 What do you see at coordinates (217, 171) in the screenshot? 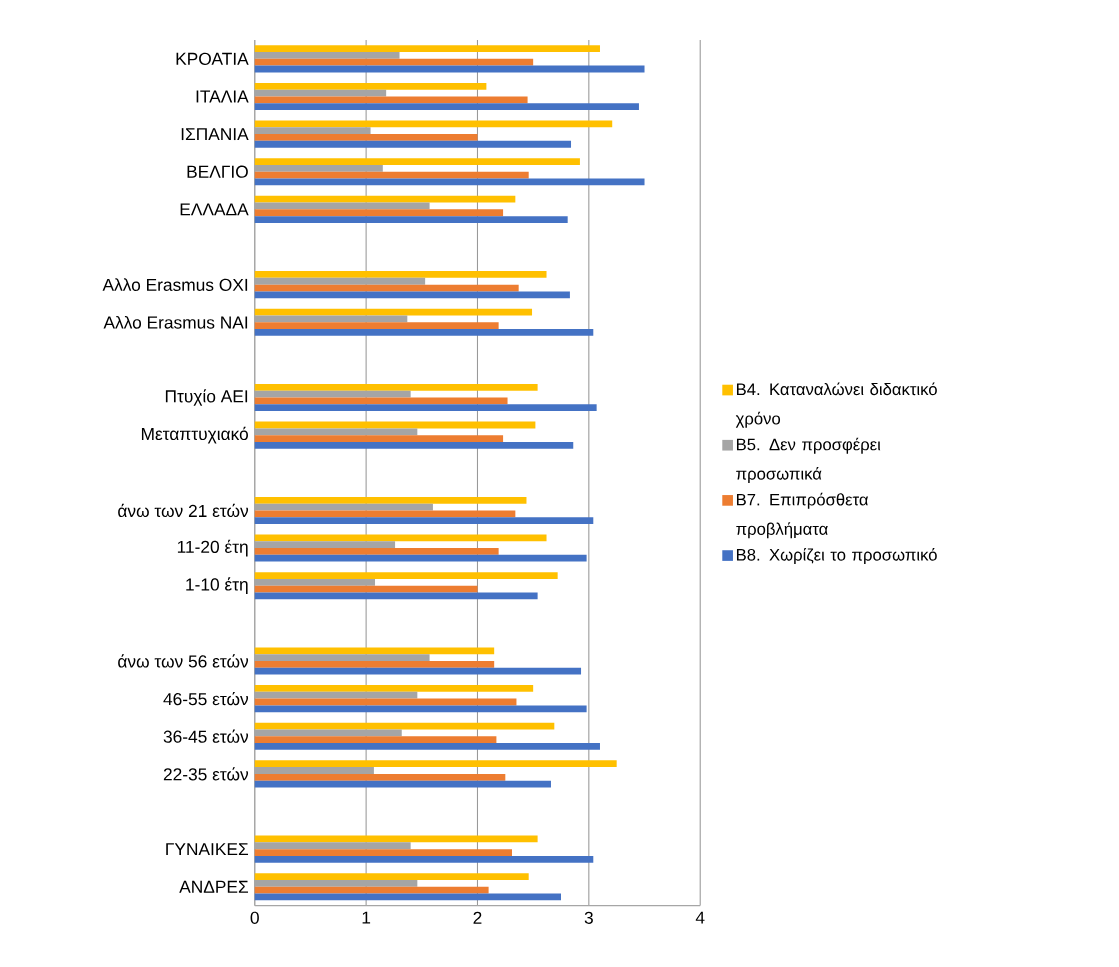
I see `y-tick-label: ΒΕΛΓΙΟ` at bounding box center [217, 171].